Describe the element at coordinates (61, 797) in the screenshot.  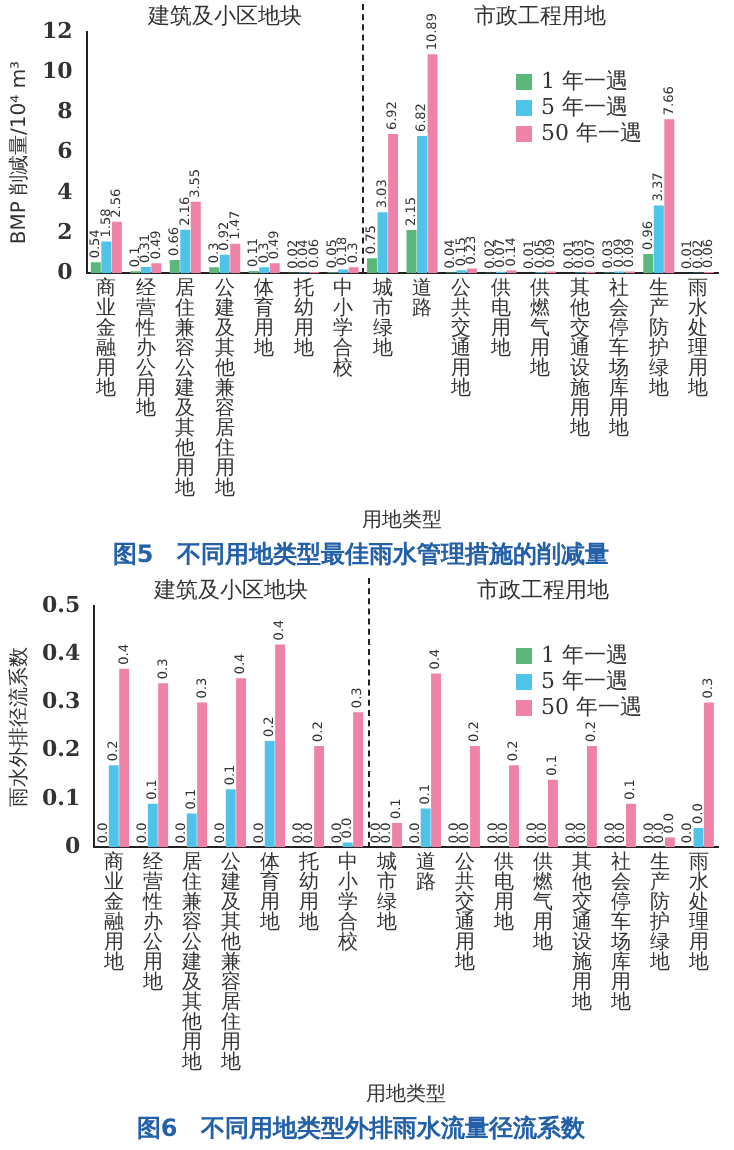
I see `y-tick-label: 0.1` at that location.